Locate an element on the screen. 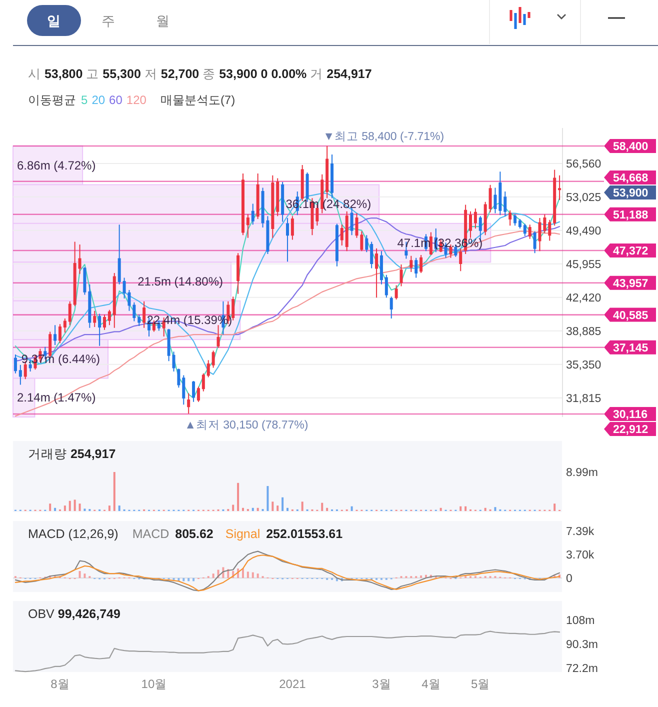 This screenshot has width=658, height=707. y-tick-label: 0 is located at coordinates (569, 579).